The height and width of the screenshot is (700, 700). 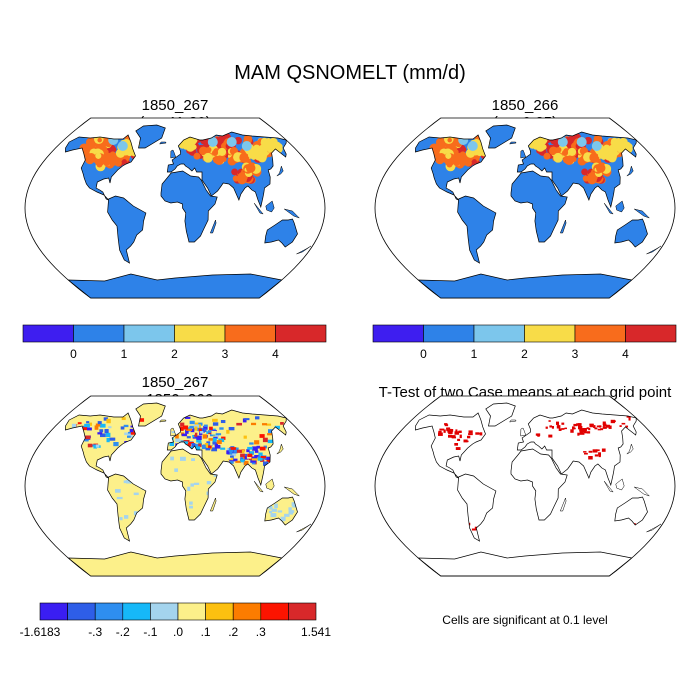 I want to click on coastline-jp, so click(x=280, y=449).